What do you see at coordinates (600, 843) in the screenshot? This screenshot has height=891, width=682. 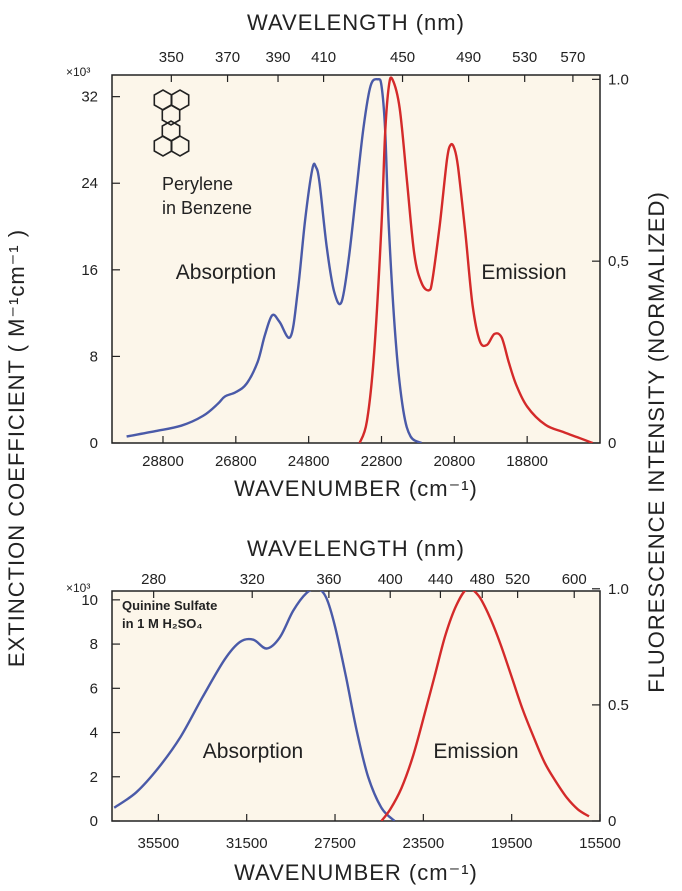 I see `bottom-tick-label: 15500` at bounding box center [600, 843].